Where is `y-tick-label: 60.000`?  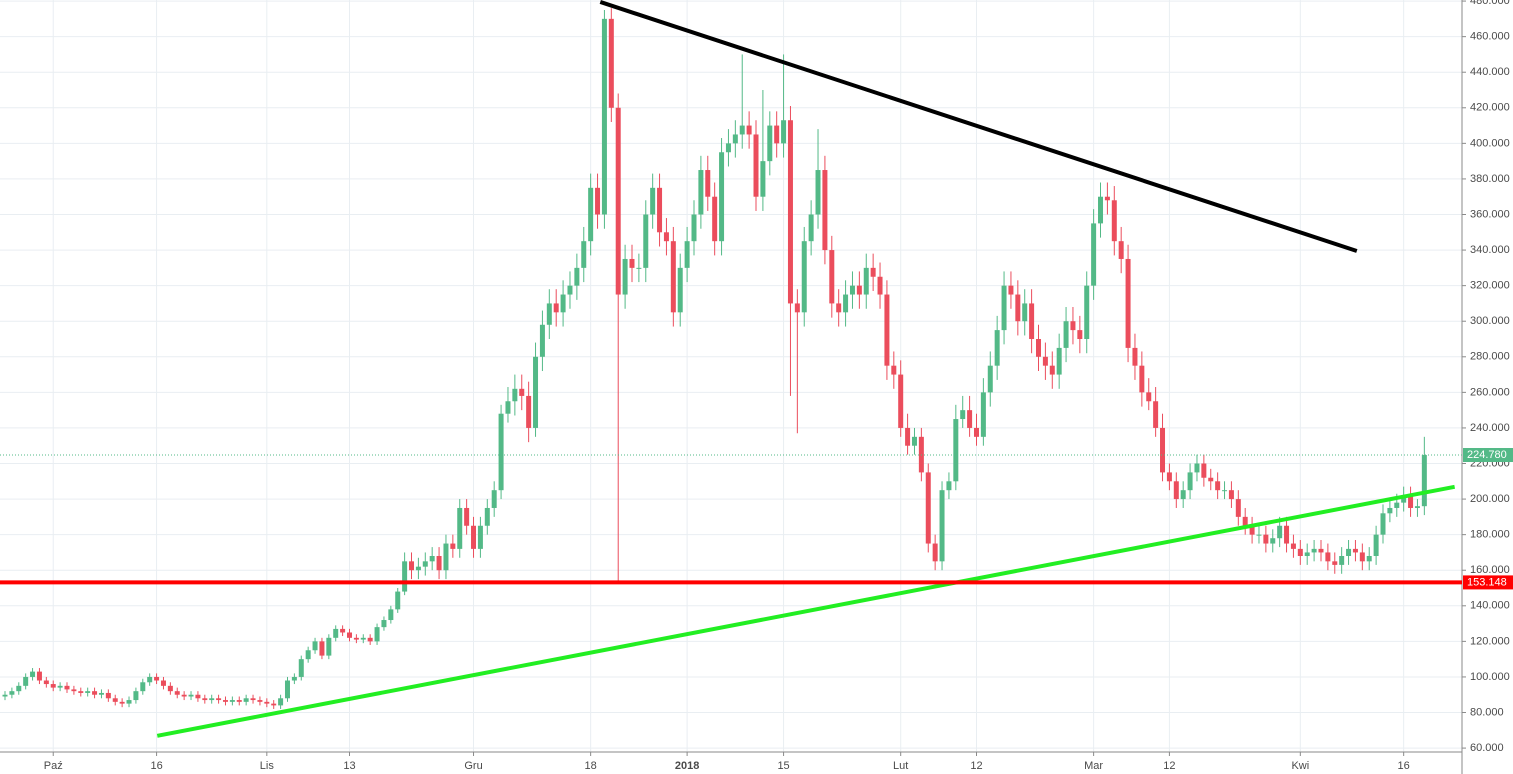 y-tick-label: 60.000 is located at coordinates (1487, 748).